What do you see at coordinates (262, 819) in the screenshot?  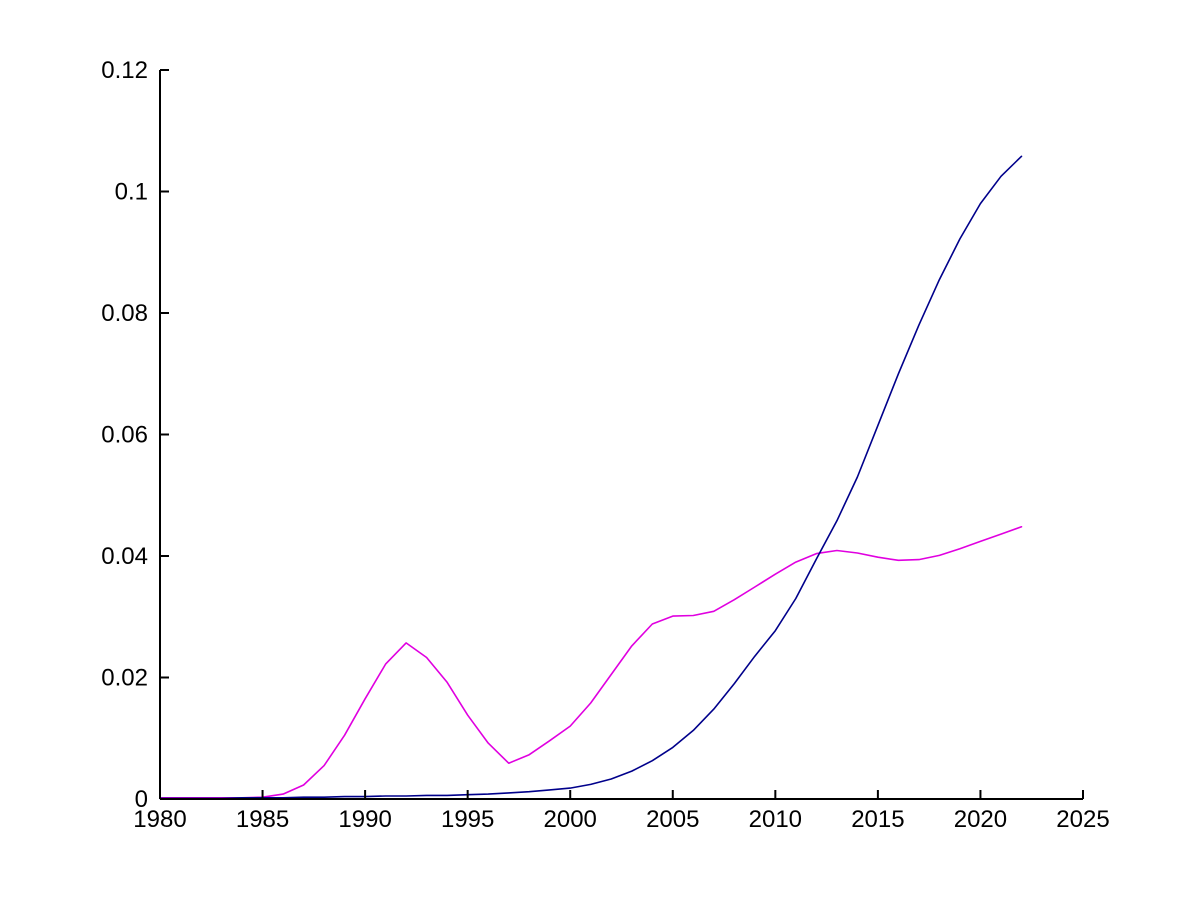 I see `x-tick-label: 1985` at bounding box center [262, 819].